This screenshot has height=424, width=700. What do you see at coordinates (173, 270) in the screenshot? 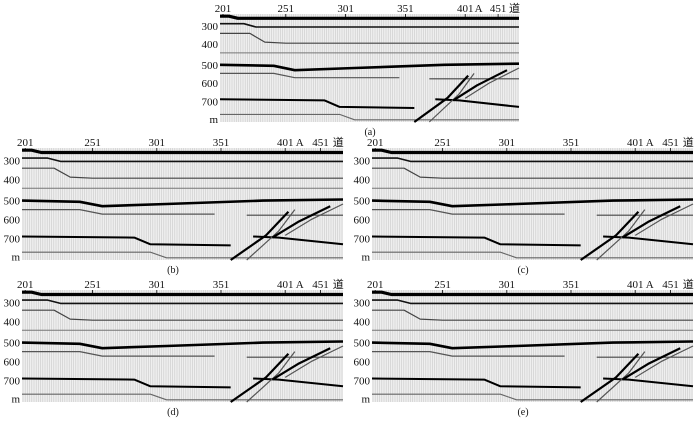
I see `panel-caption: (b)` at bounding box center [173, 270].